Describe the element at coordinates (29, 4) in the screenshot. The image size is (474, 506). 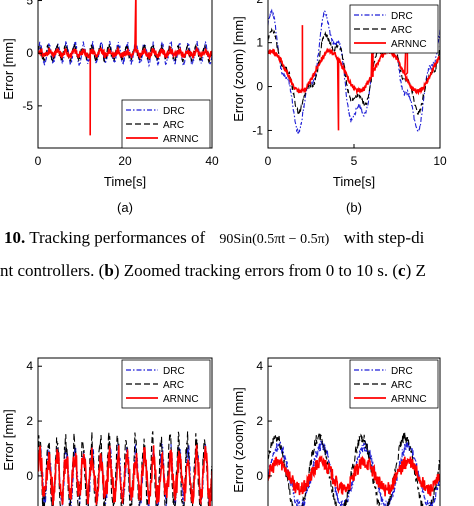
I see `y-tick-label: 5` at that location.